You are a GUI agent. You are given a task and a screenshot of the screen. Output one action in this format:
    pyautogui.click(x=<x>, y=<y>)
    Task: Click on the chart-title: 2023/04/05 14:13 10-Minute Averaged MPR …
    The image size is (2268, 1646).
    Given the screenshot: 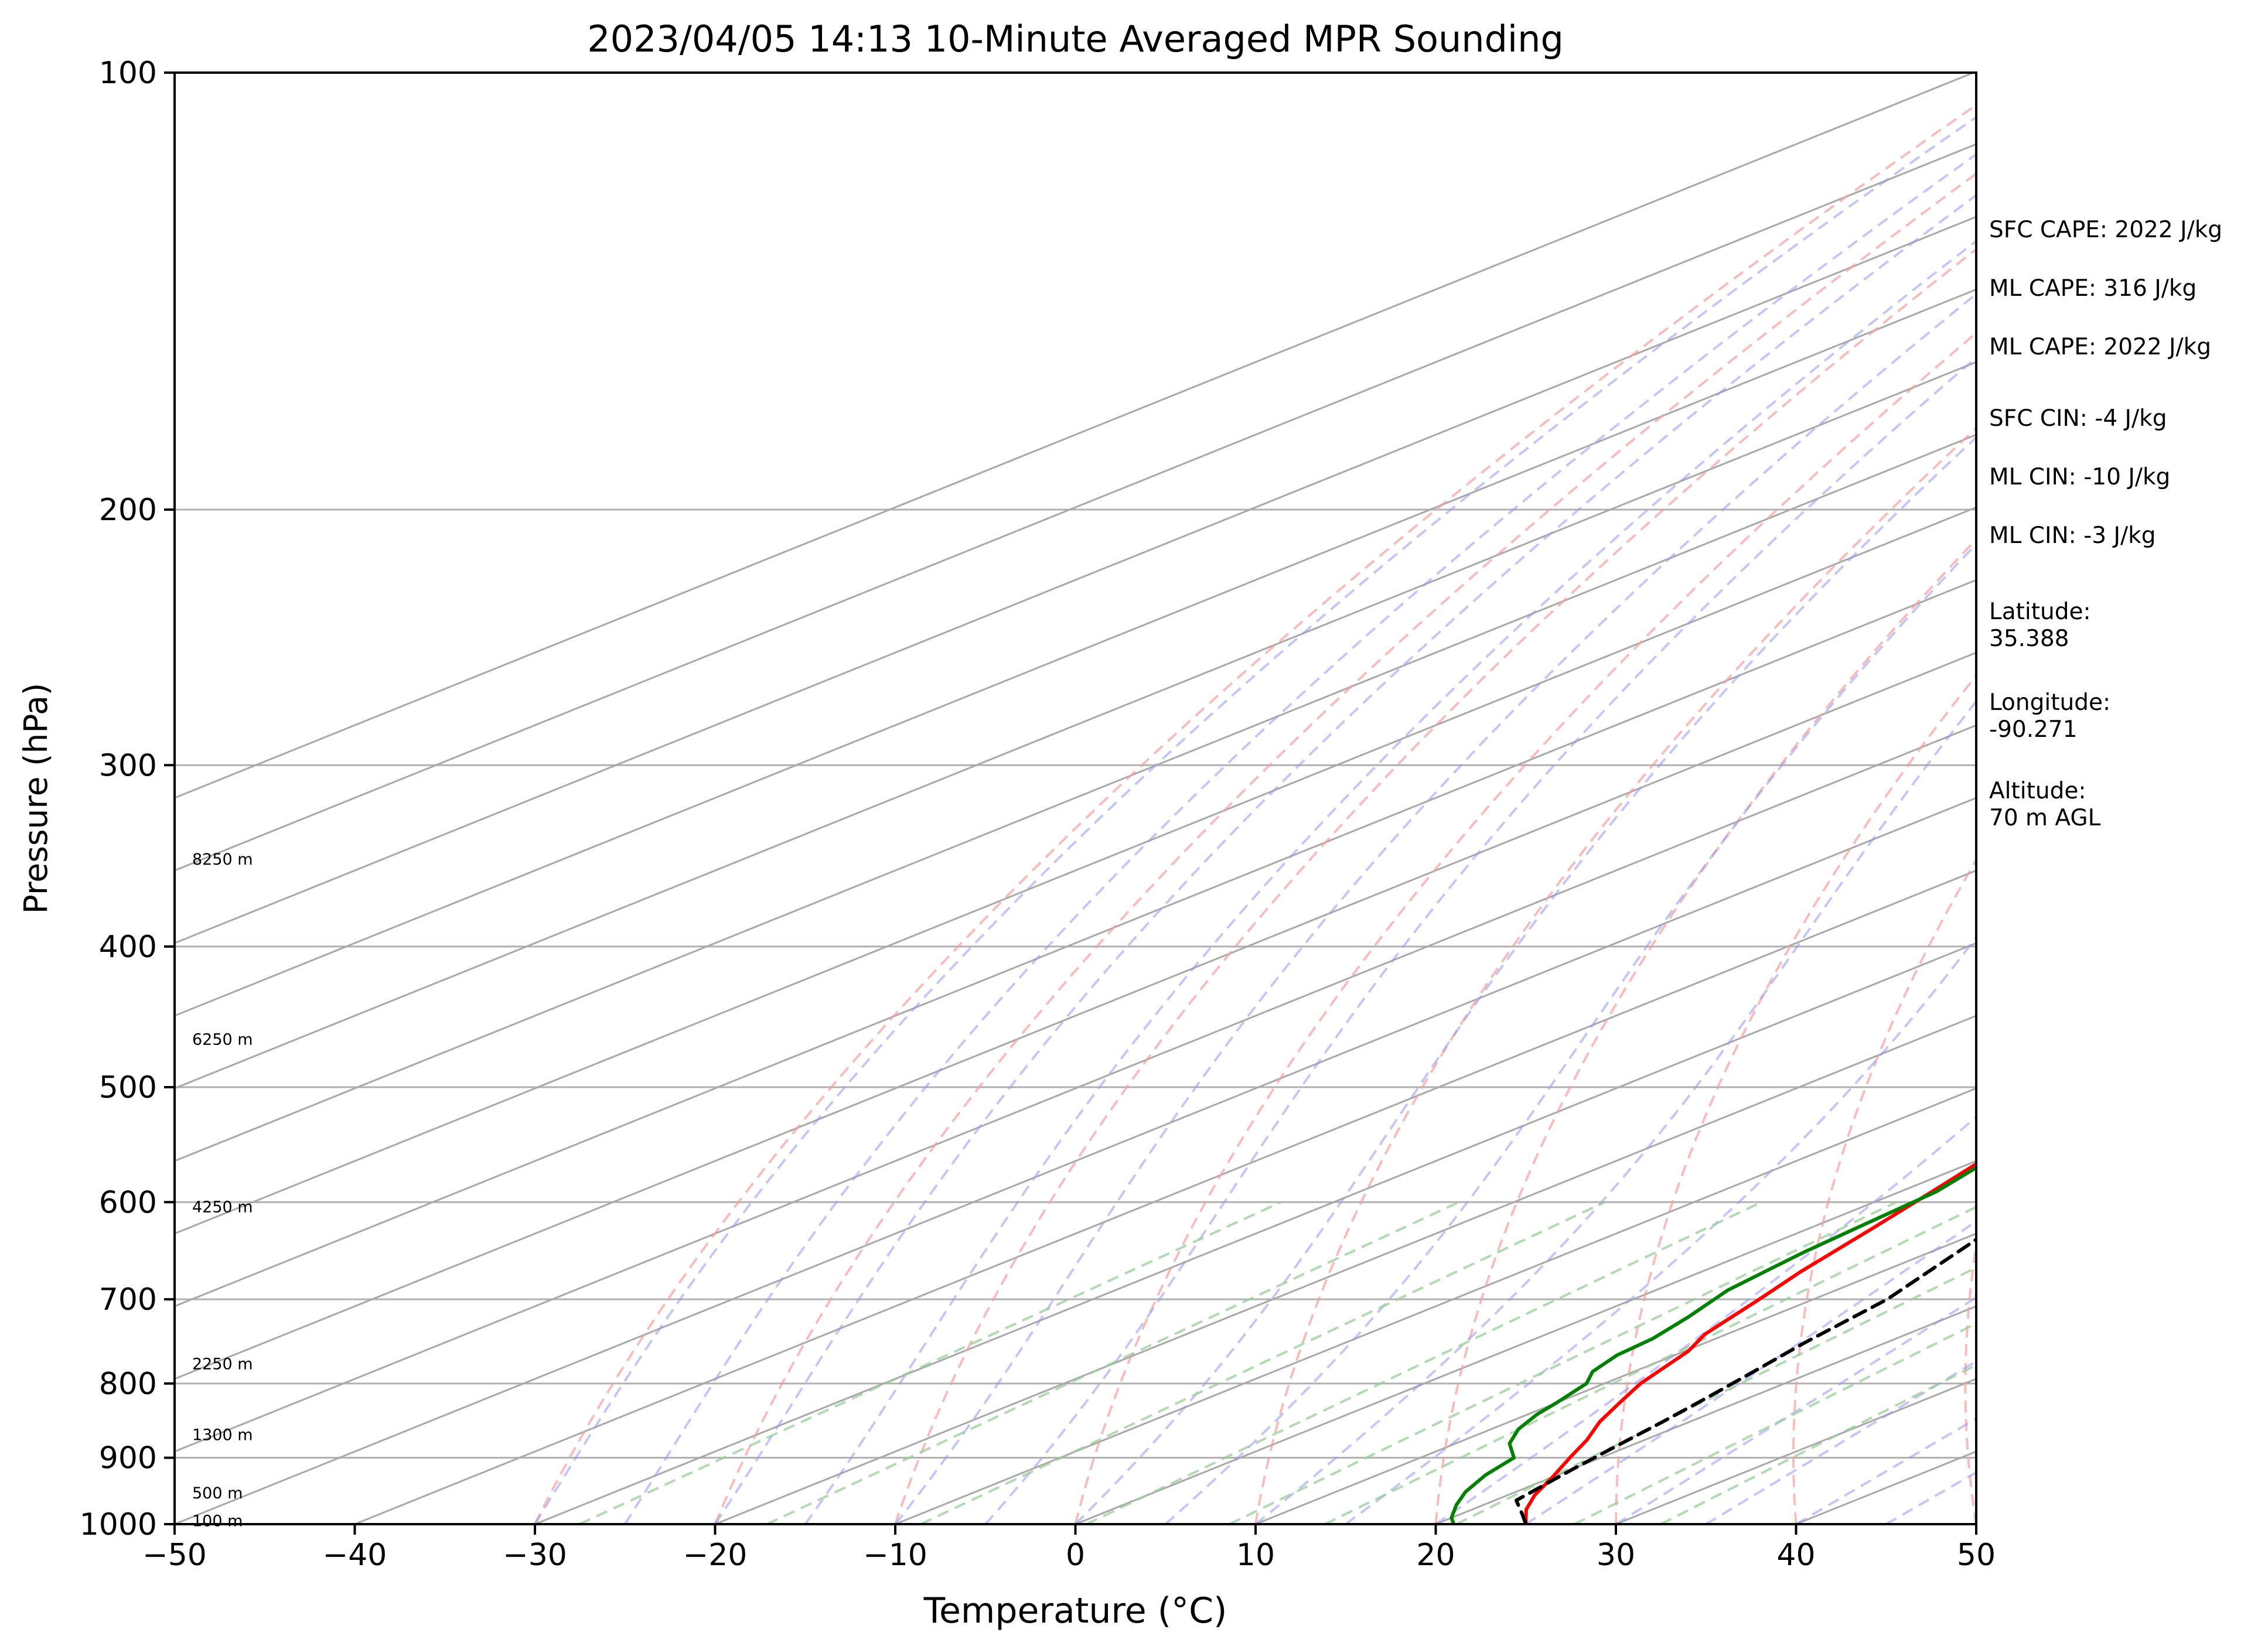 What is the action you would take?
    pyautogui.click(x=1075, y=39)
    